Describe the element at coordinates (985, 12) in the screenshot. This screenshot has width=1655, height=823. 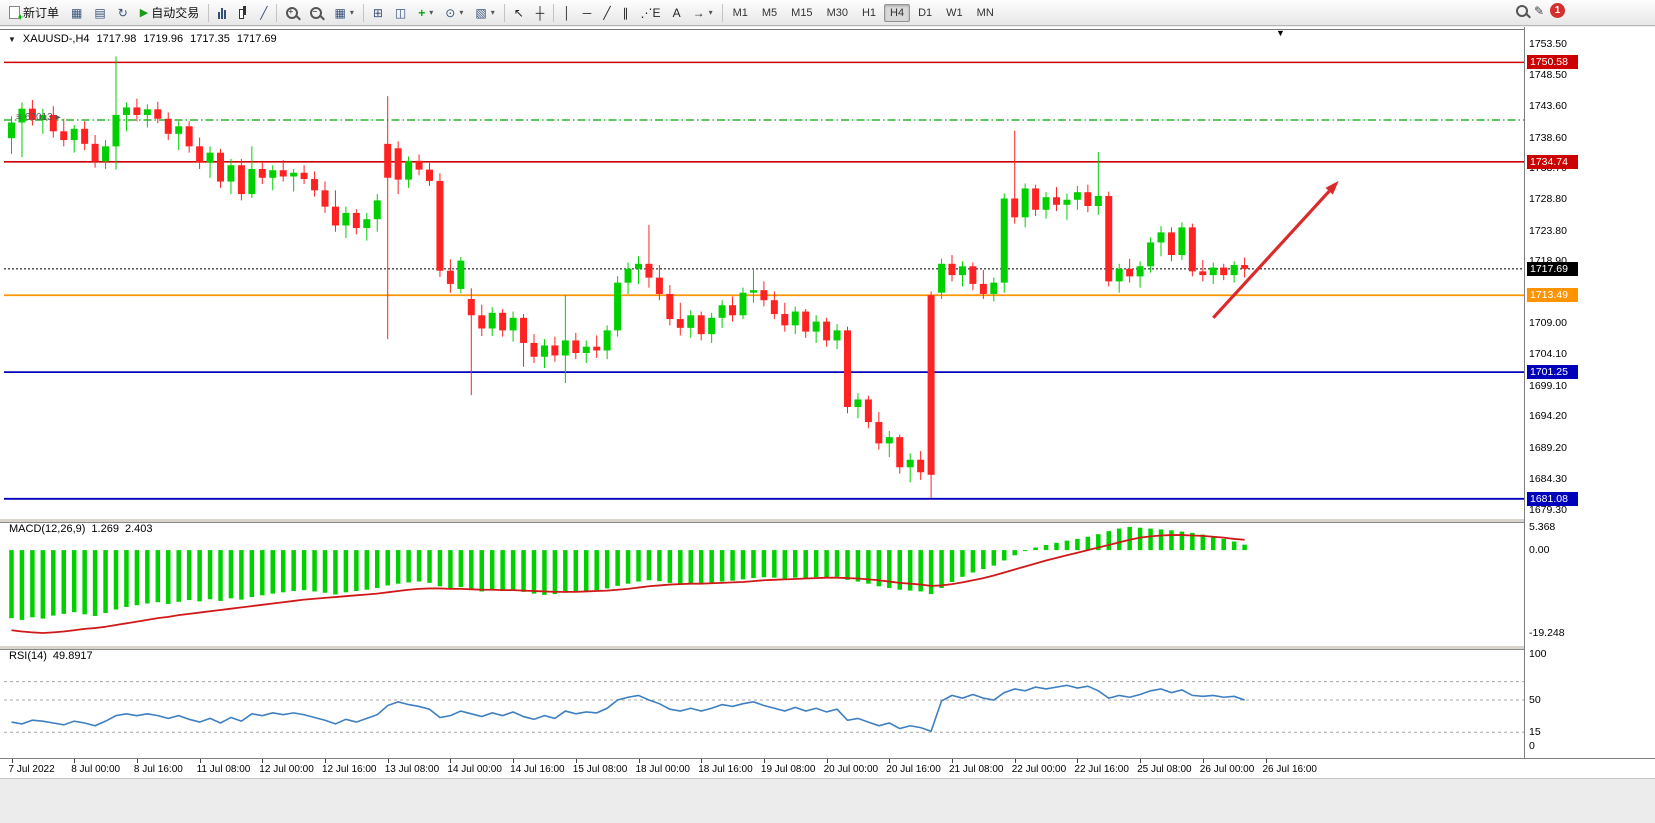
I see `timeframe-mn-button: MN` at that location.